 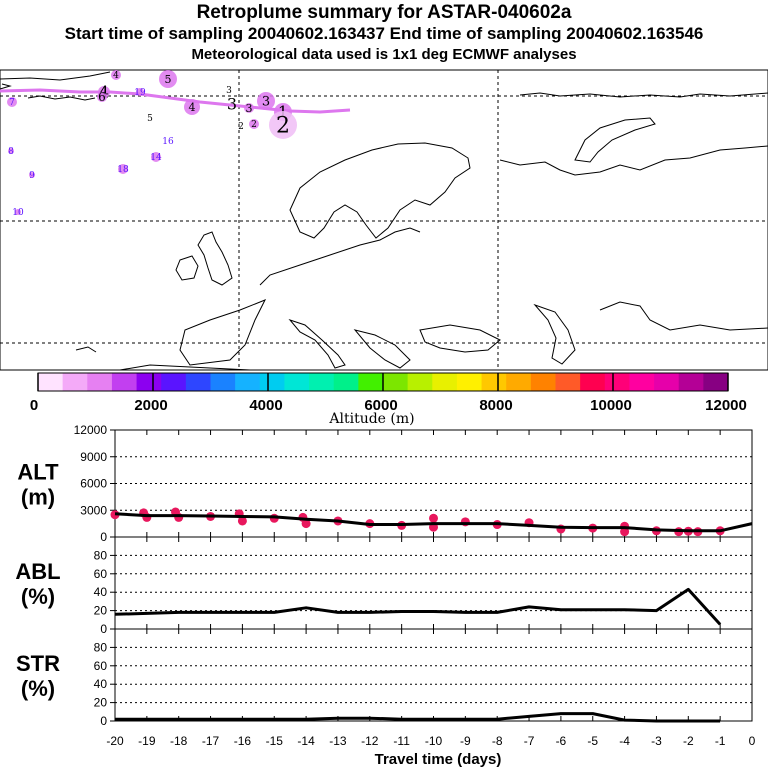 I want to click on x-tick-label: -11, so click(x=401, y=741).